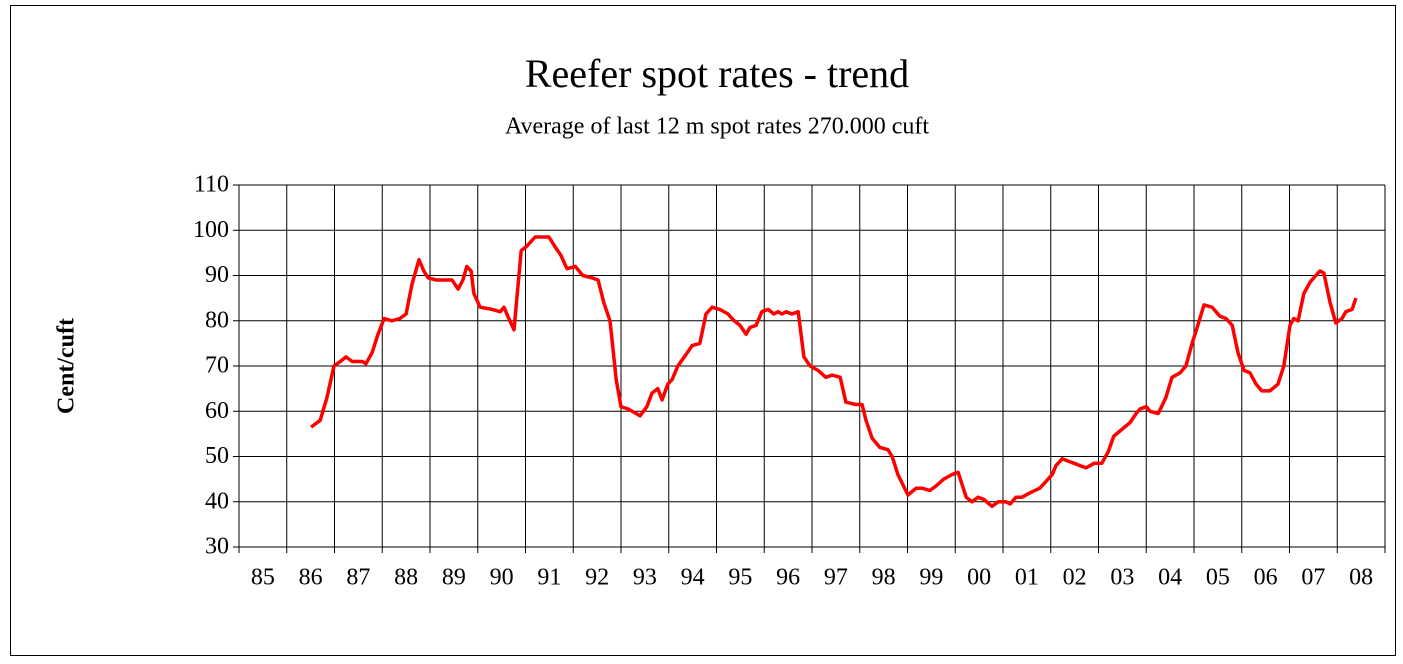 The width and height of the screenshot is (1403, 664). Describe the element at coordinates (67, 366) in the screenshot. I see `y-axis-label: Cent/cuft` at that location.